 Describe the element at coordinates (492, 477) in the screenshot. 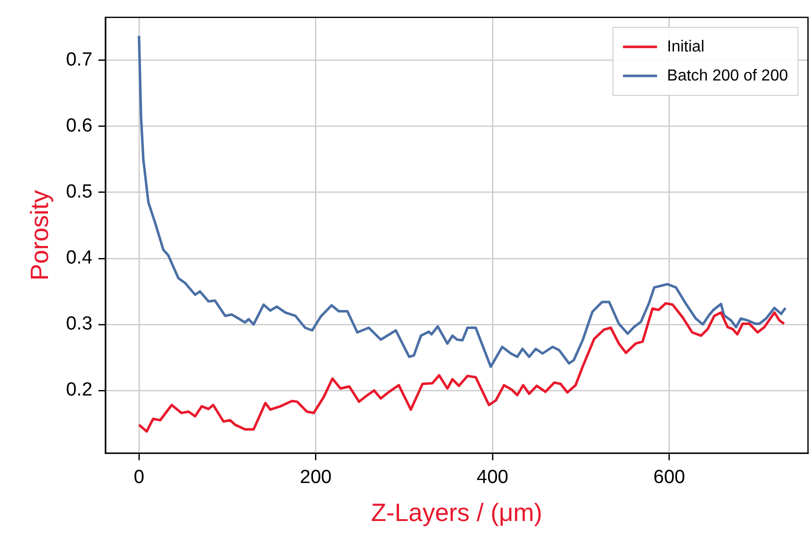

I see `x-tick-label: 400` at that location.